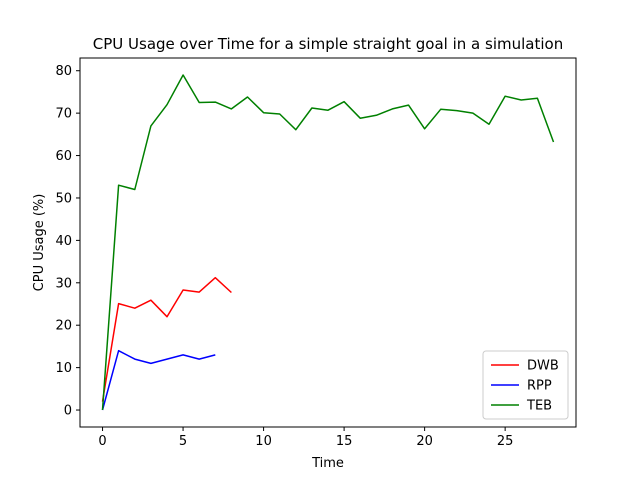 The image size is (640, 480). Describe the element at coordinates (505, 441) in the screenshot. I see `x-tick-label: 25` at that location.